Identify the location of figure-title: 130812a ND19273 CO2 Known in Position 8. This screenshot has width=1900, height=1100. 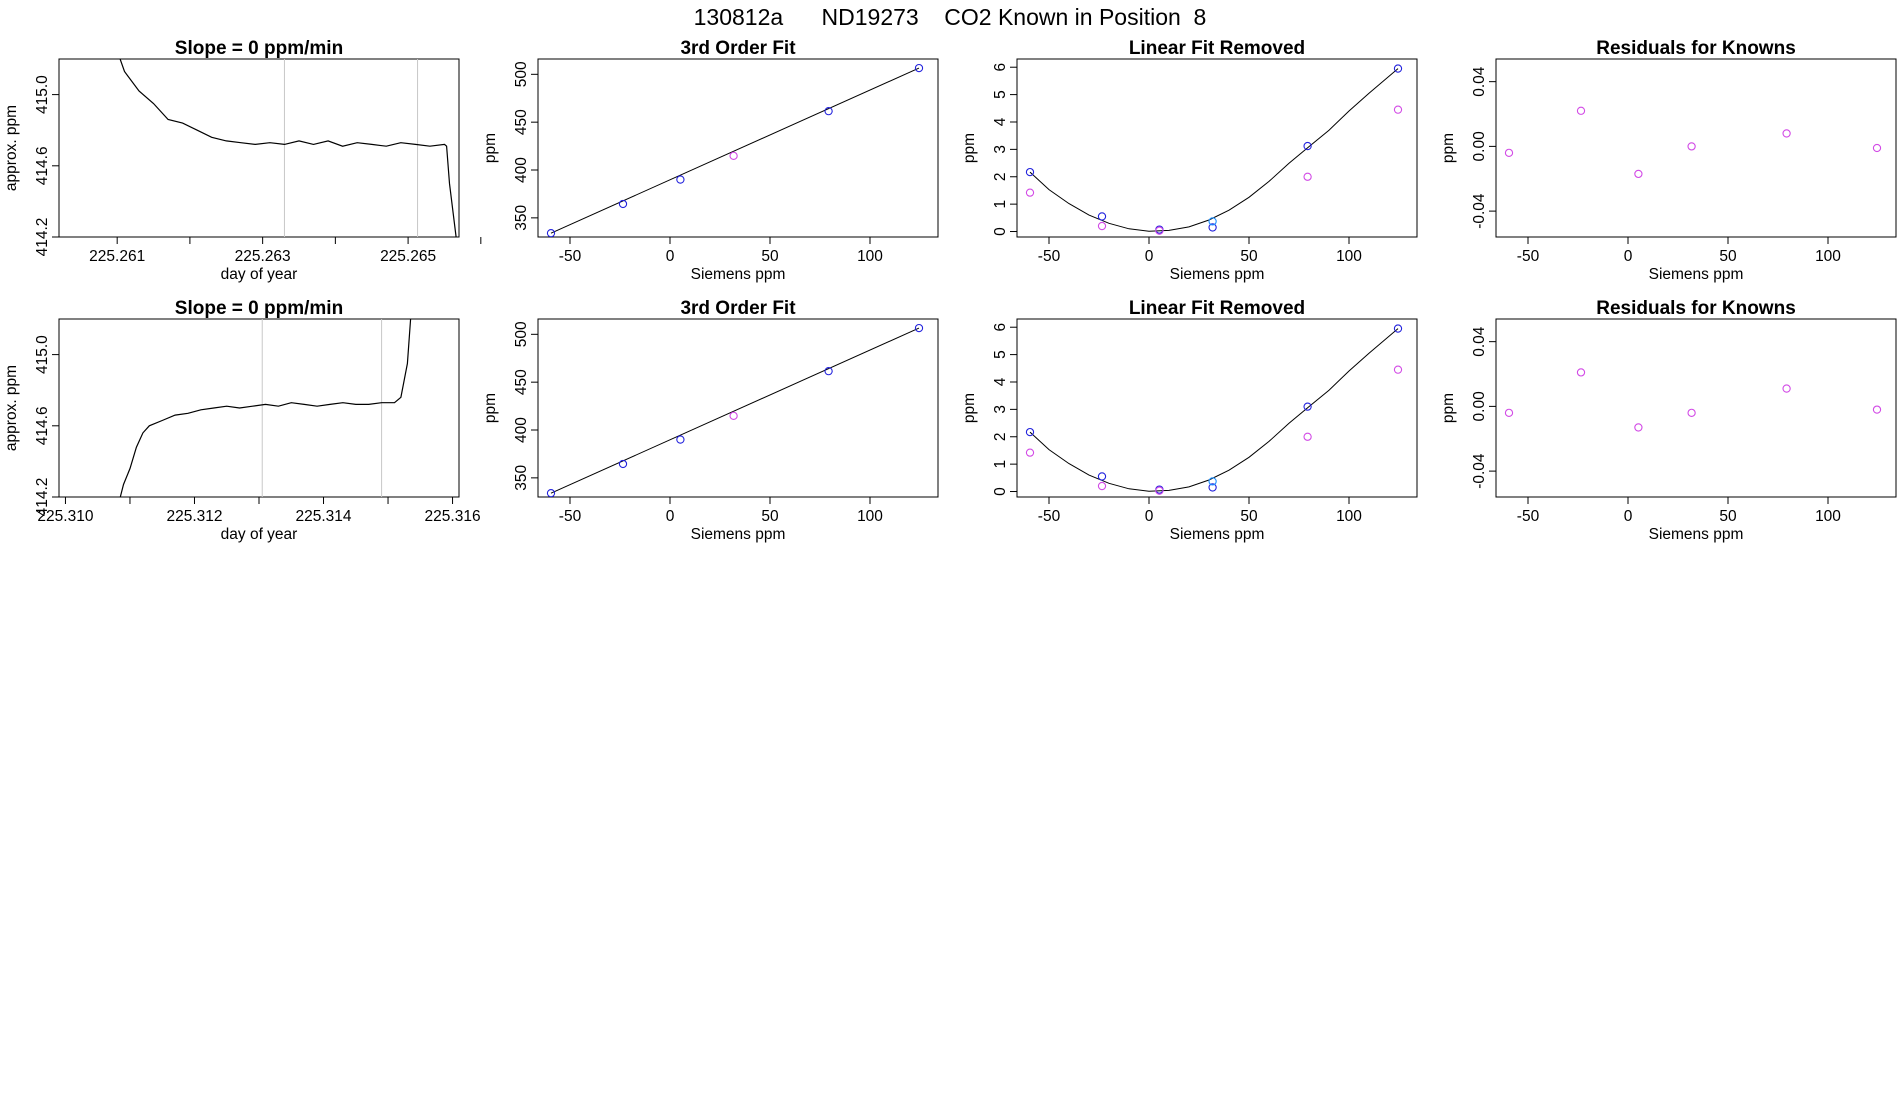
(950, 17).